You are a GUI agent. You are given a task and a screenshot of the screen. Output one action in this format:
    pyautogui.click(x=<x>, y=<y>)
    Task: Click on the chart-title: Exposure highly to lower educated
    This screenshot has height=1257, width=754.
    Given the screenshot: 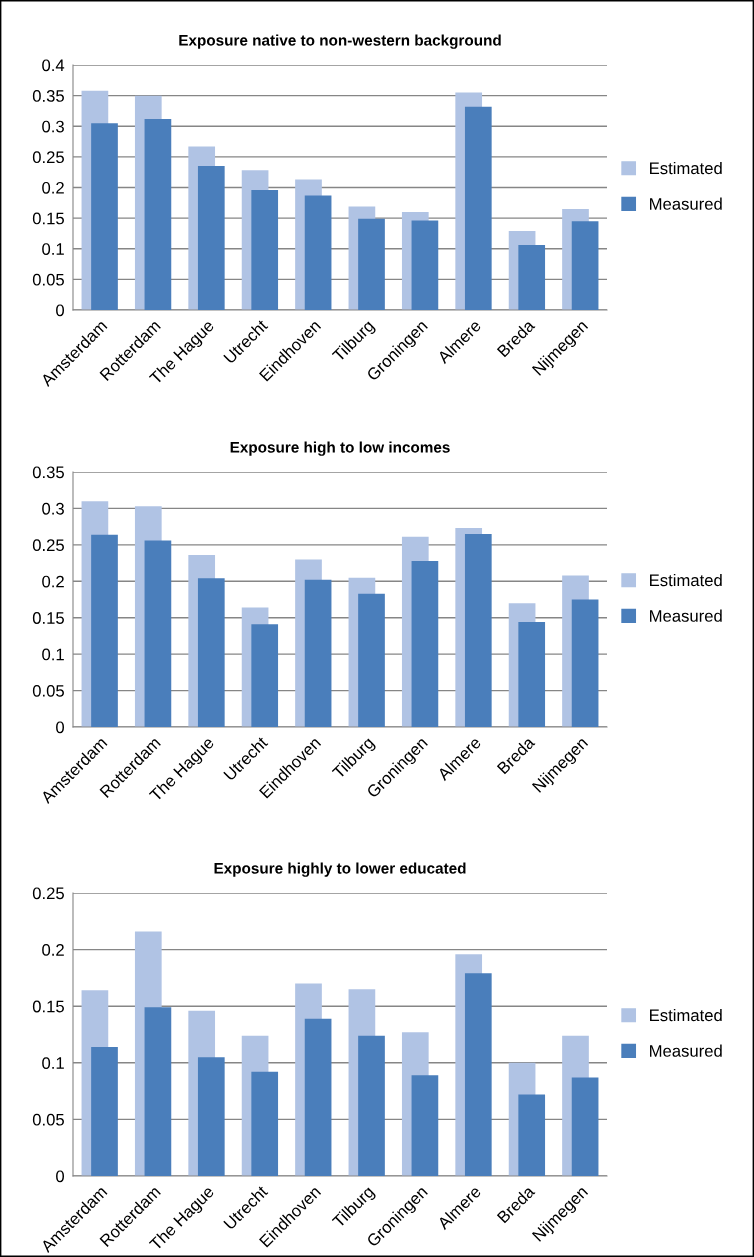 What is the action you would take?
    pyautogui.click(x=340, y=869)
    